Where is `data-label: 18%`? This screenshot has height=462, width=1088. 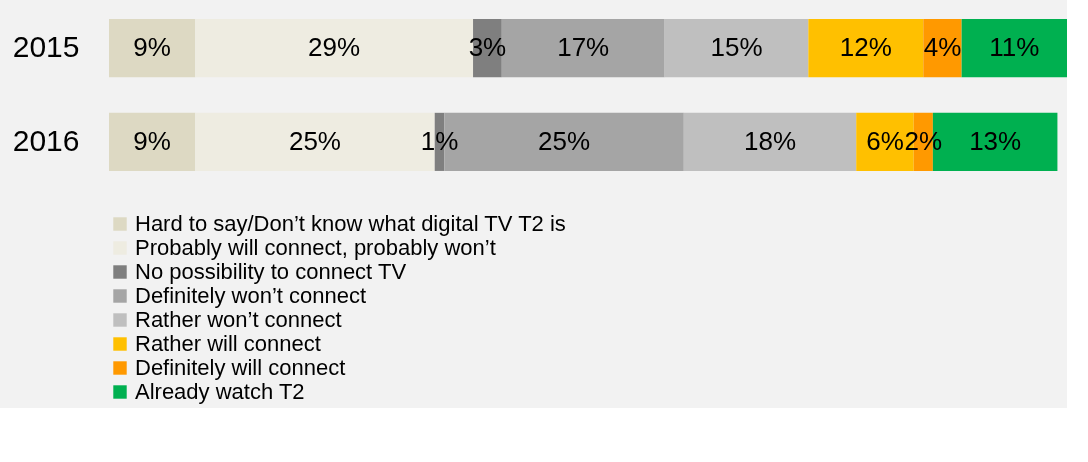
data-label: 18% is located at coordinates (770, 140).